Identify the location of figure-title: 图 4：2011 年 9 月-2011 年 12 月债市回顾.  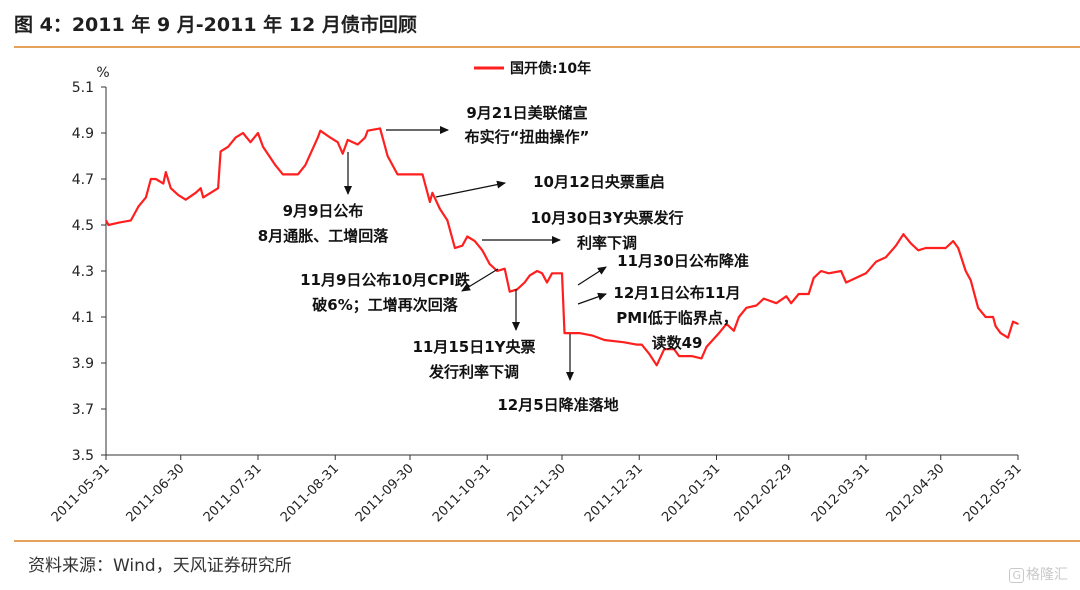
(215, 25).